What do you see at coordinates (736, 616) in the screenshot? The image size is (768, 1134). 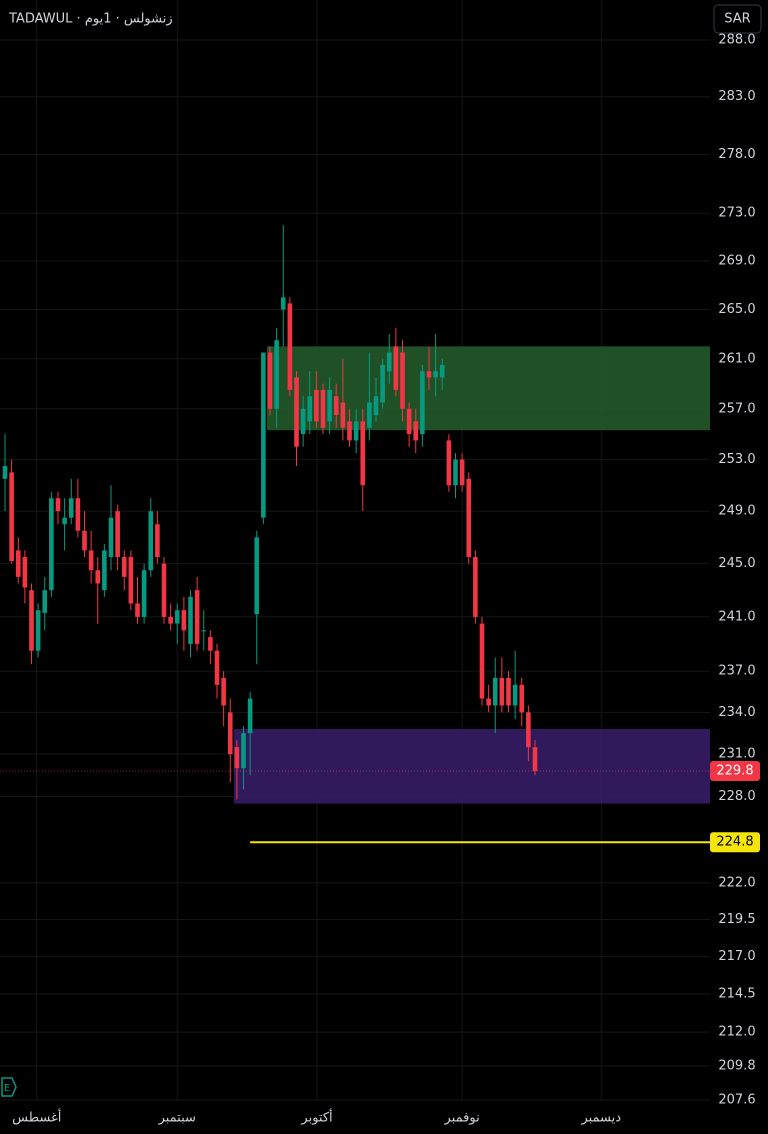 I see `y-tick-label: 241.0` at bounding box center [736, 616].